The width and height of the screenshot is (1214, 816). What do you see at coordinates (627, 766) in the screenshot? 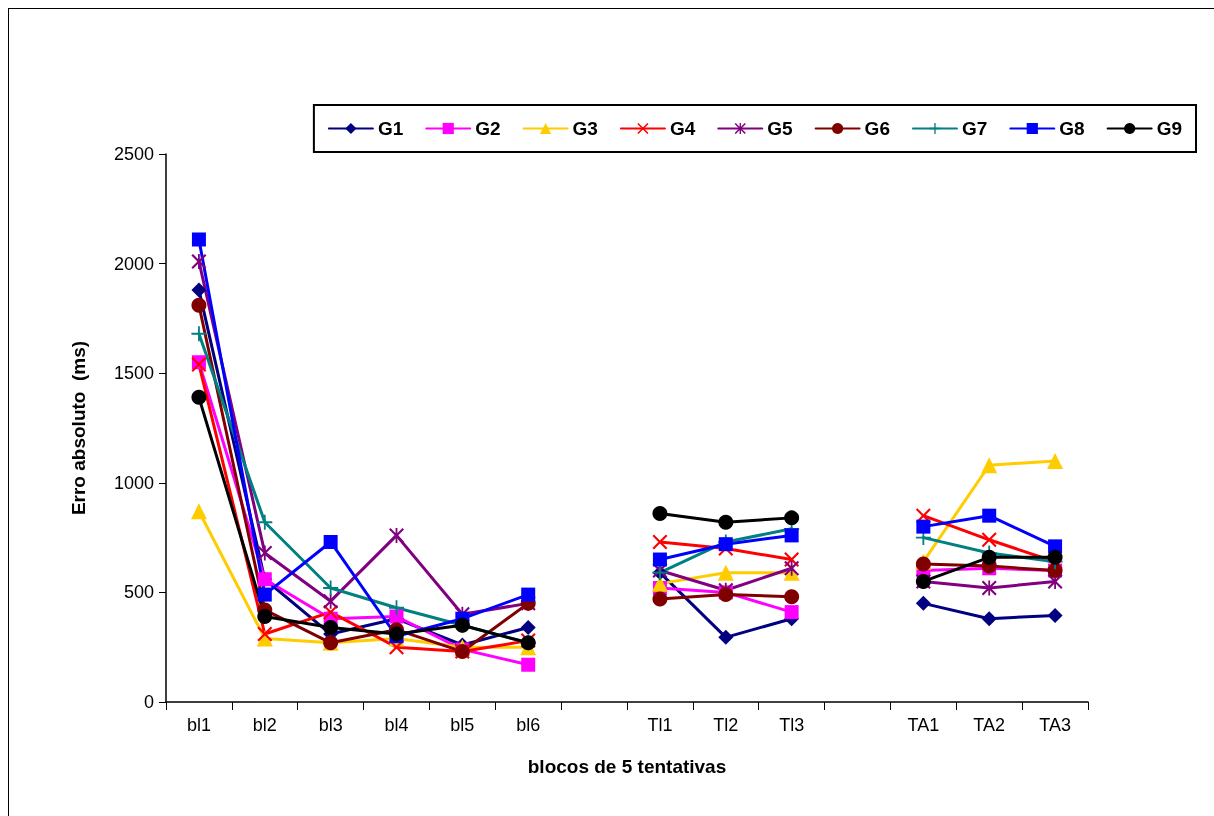
I see `x-axis-title: blocos de 5 tentativas` at bounding box center [627, 766].